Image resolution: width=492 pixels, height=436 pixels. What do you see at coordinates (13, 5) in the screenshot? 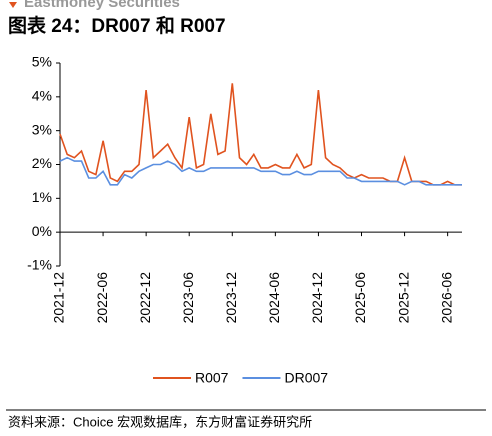
I see `brand-logo` at bounding box center [13, 5].